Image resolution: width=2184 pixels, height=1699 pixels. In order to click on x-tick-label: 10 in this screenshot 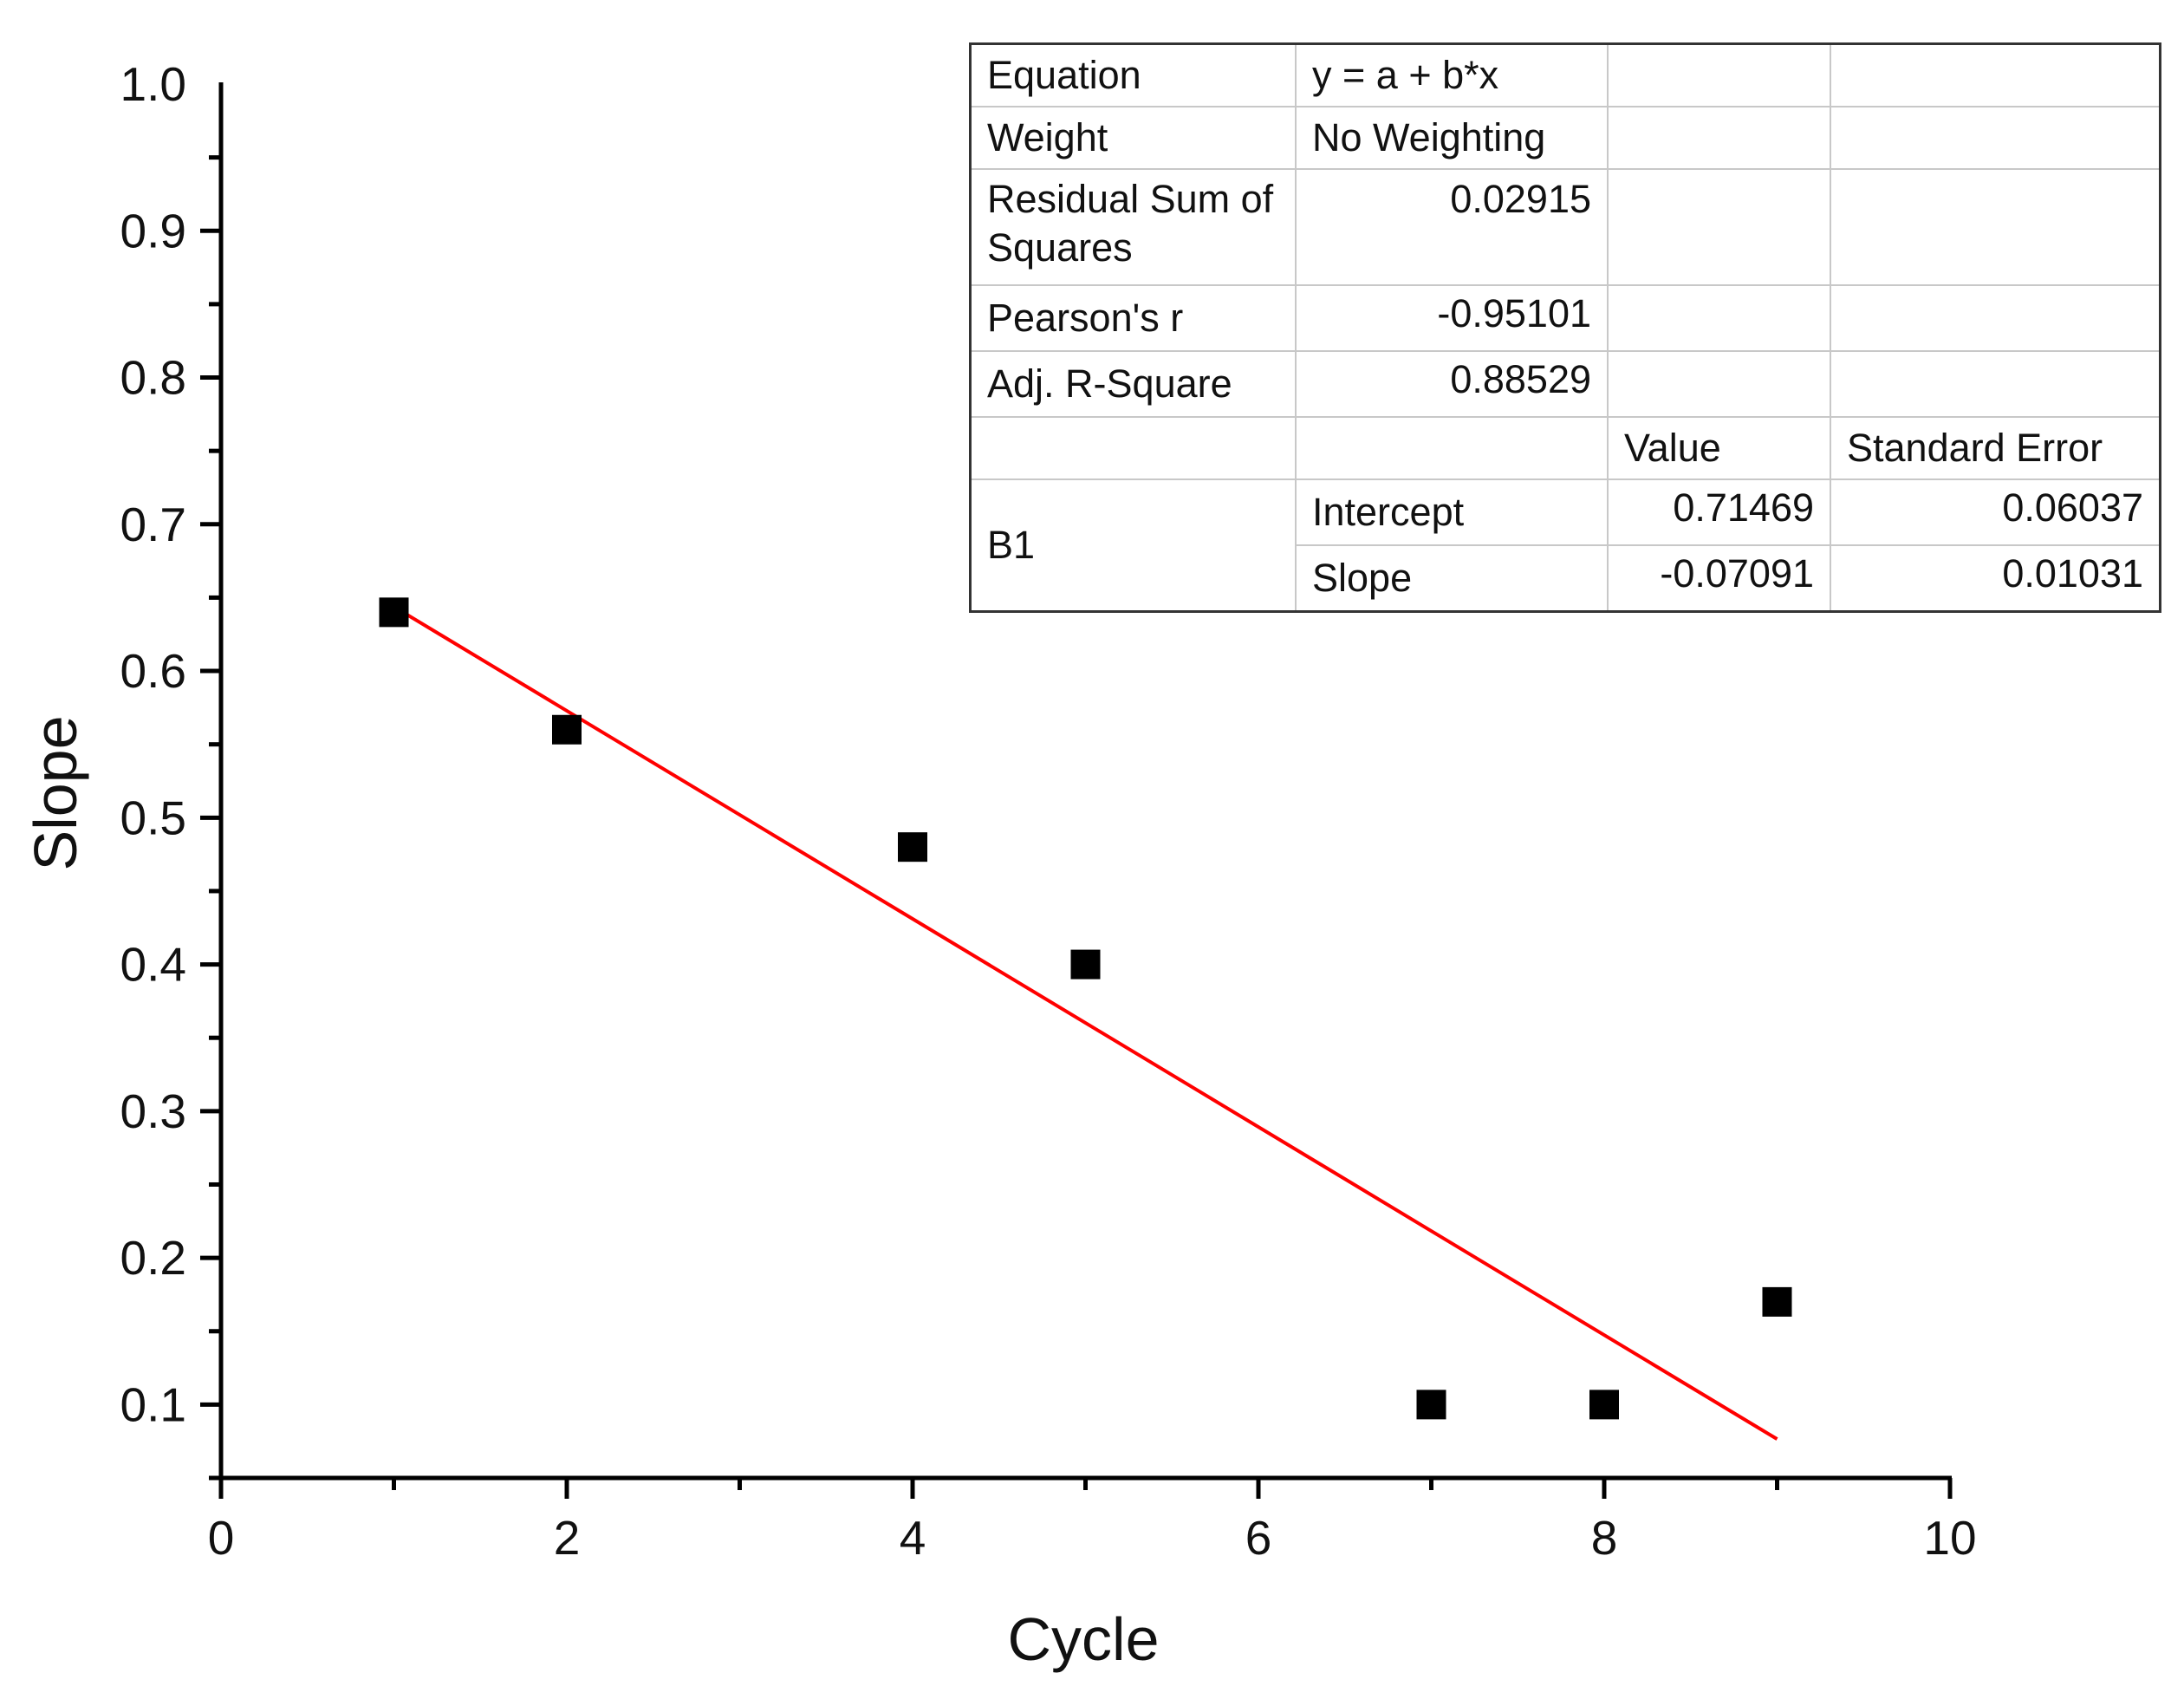, I will do `click(1949, 1538)`.